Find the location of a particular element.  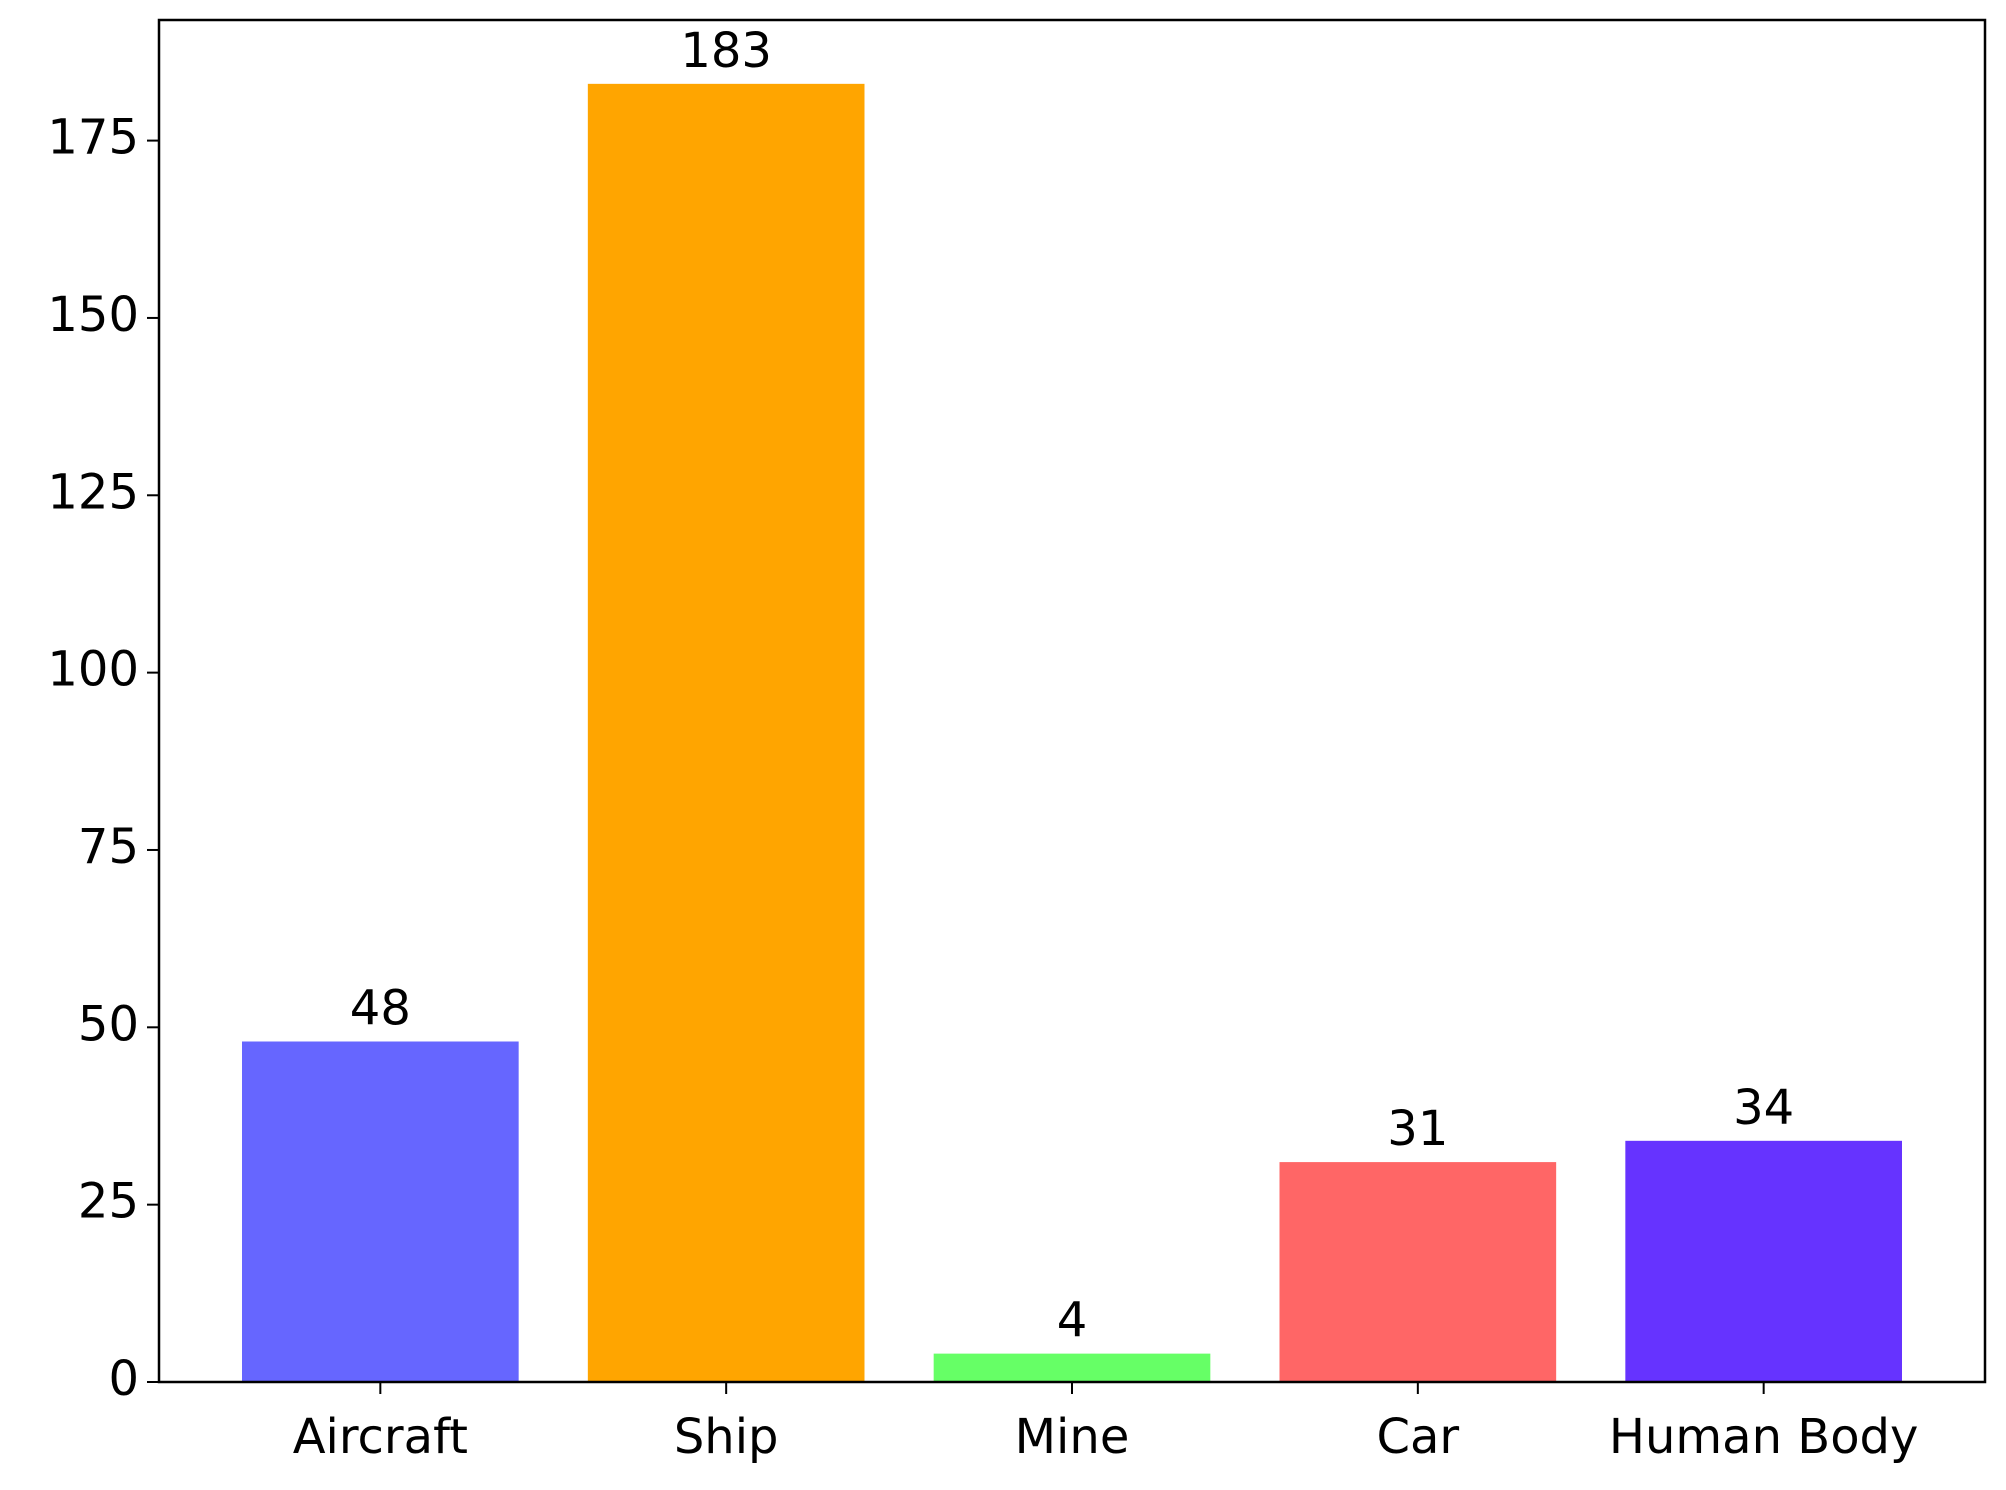

y-tick-label: 0 is located at coordinates (123, 1379).